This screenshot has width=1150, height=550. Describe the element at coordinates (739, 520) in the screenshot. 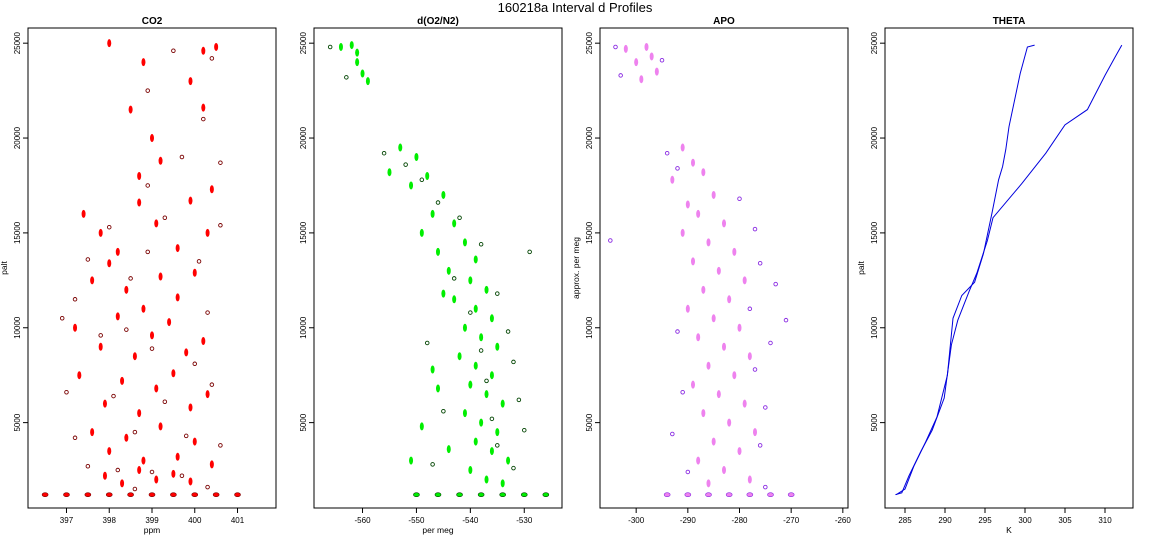

I see `x-tick-label: -280` at that location.